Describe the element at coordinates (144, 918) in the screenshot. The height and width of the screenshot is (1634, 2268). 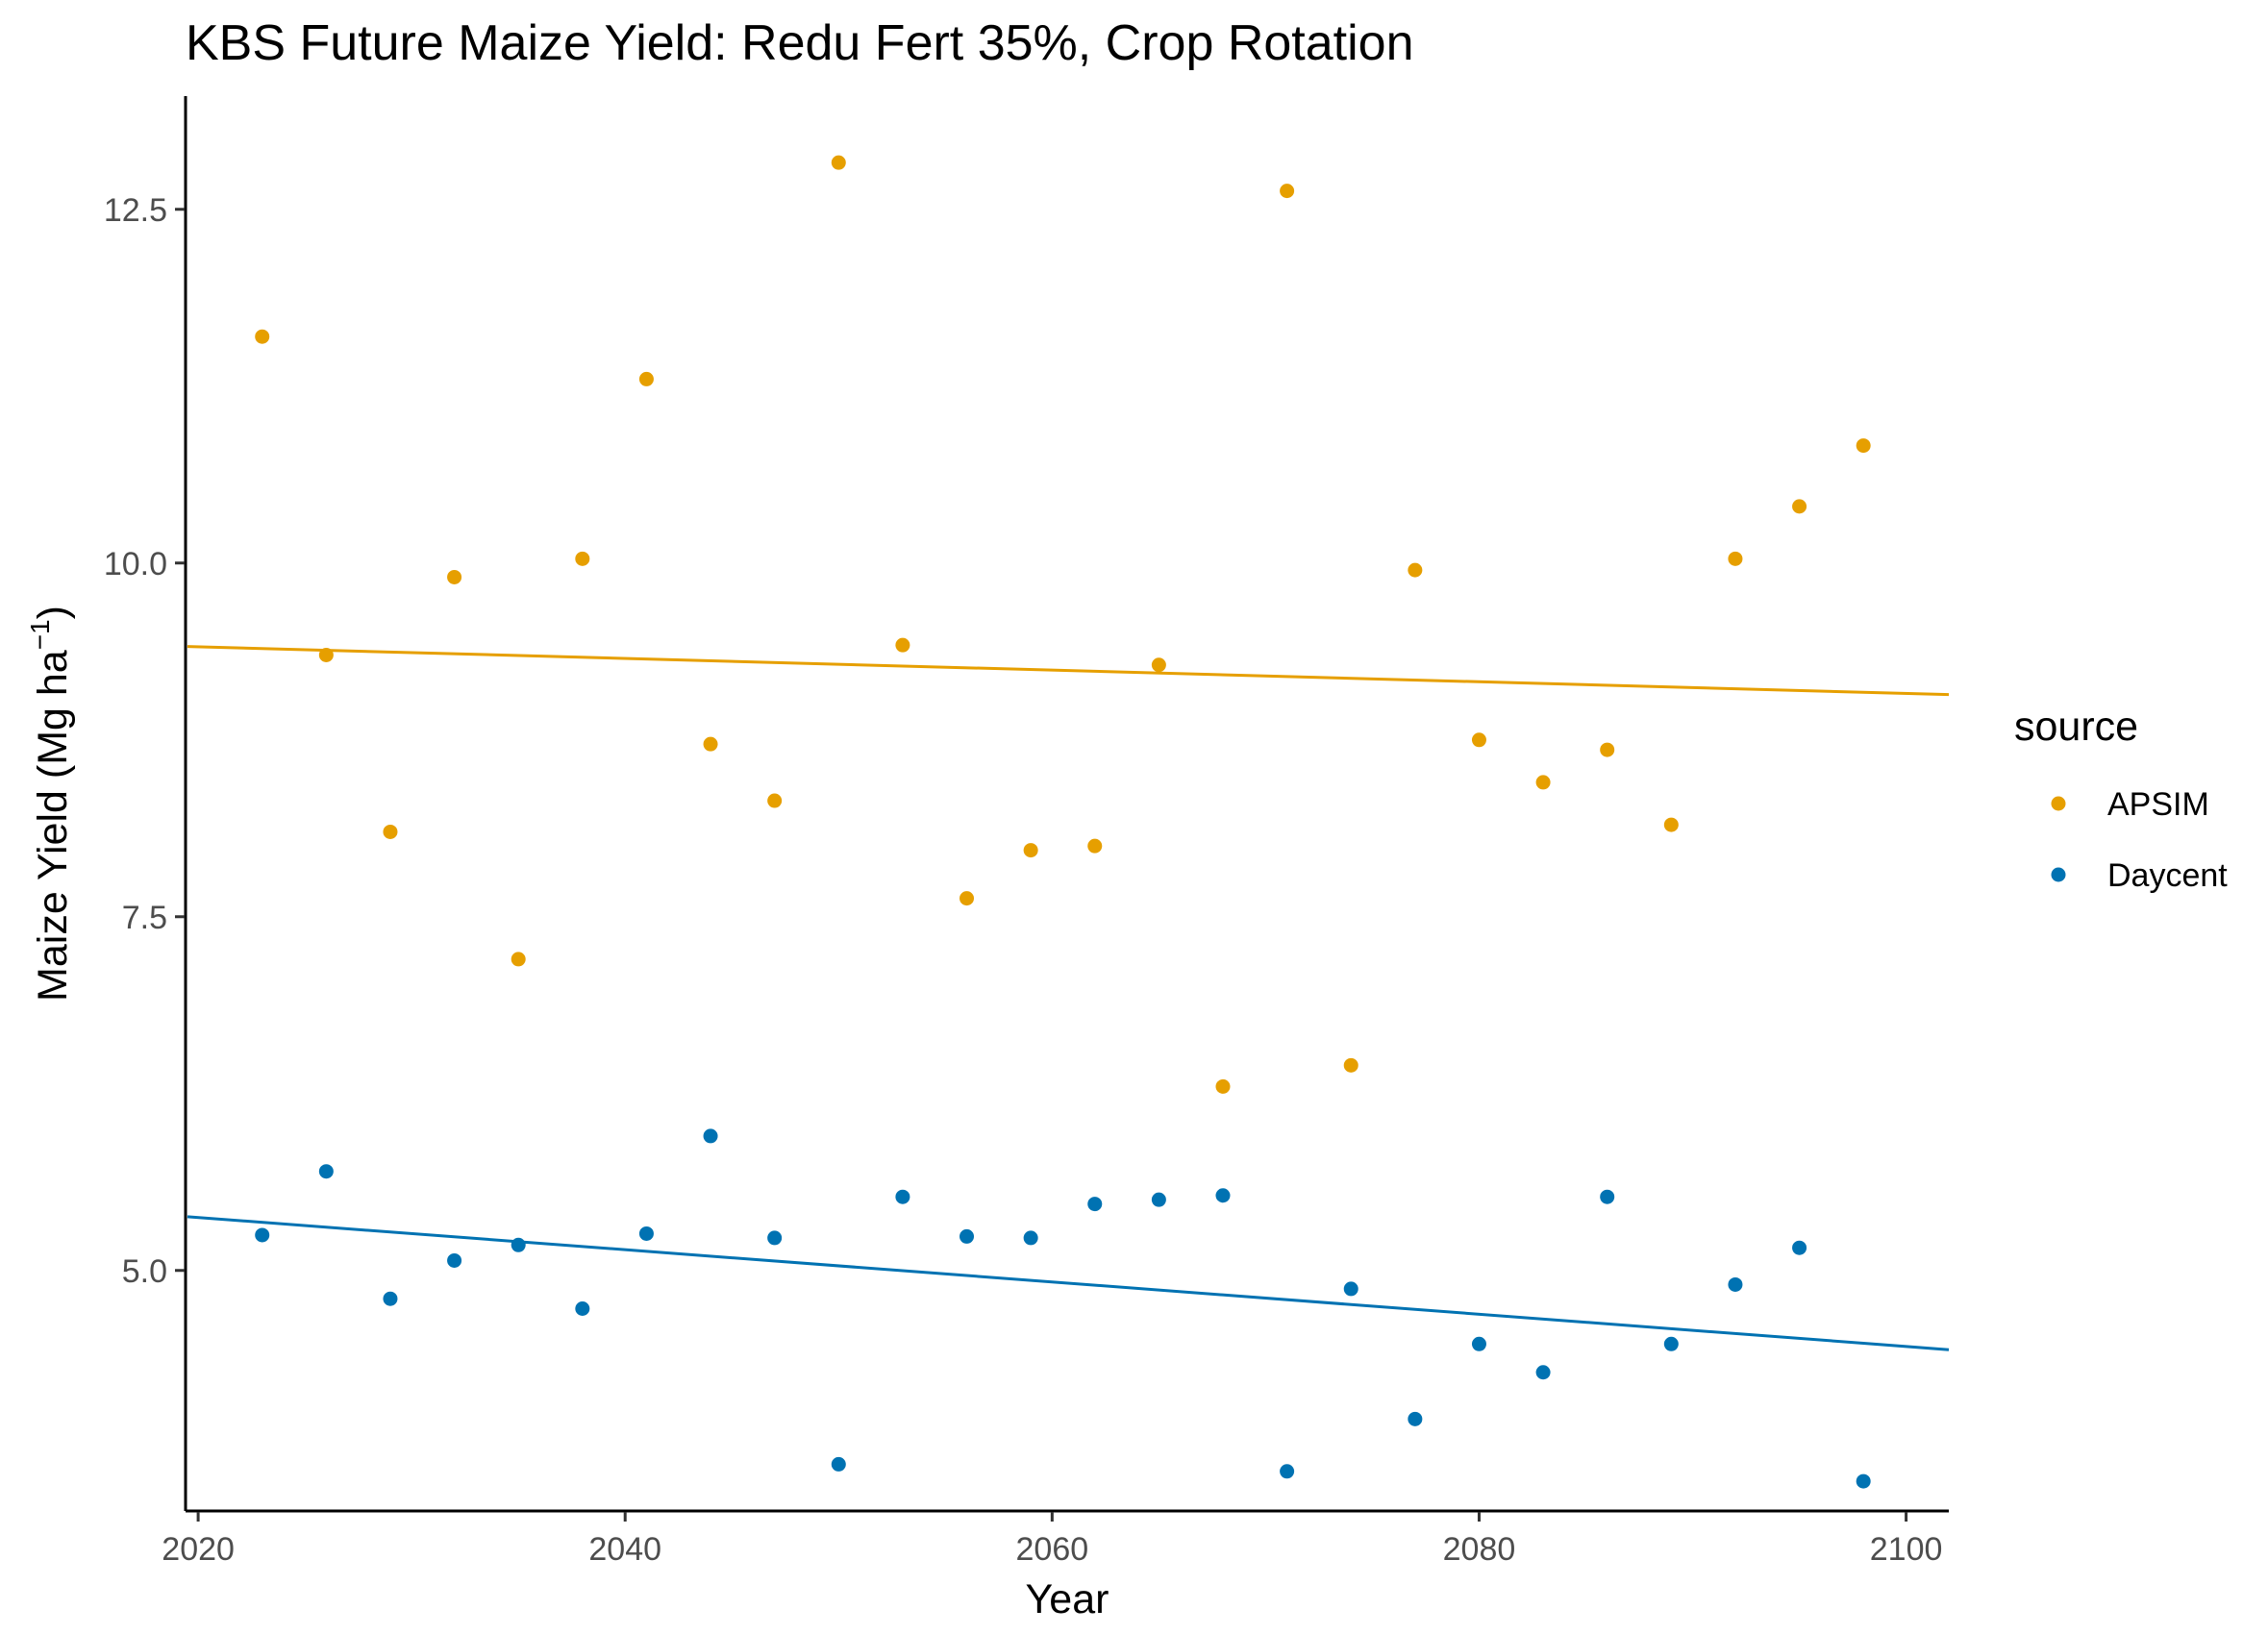
I see `y-tick-label: 7.5` at that location.